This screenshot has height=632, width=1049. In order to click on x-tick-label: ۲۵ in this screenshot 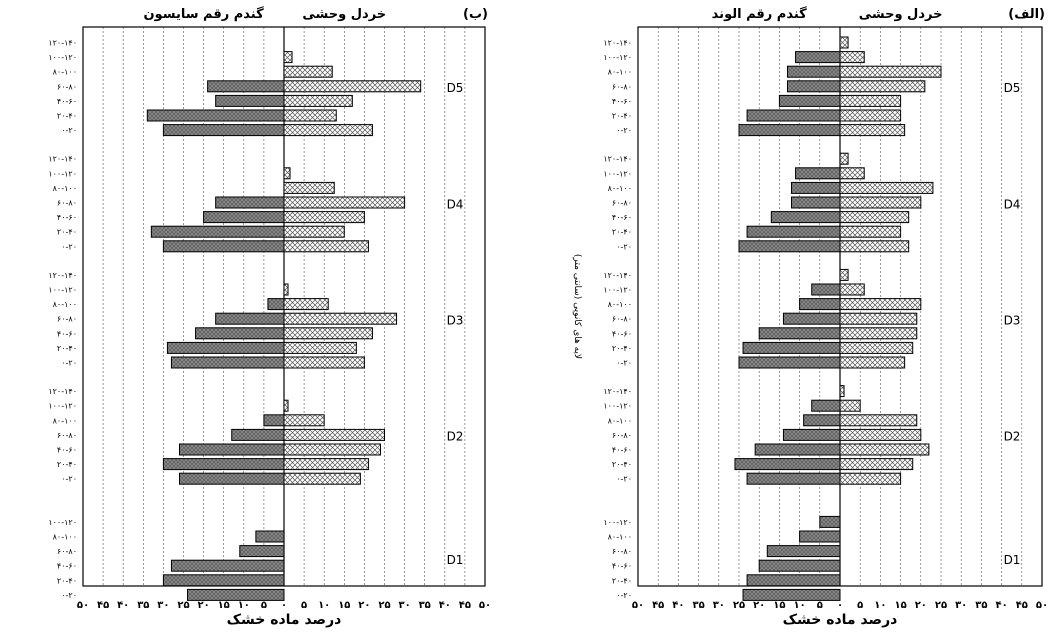, I will do `click(941, 605)`.